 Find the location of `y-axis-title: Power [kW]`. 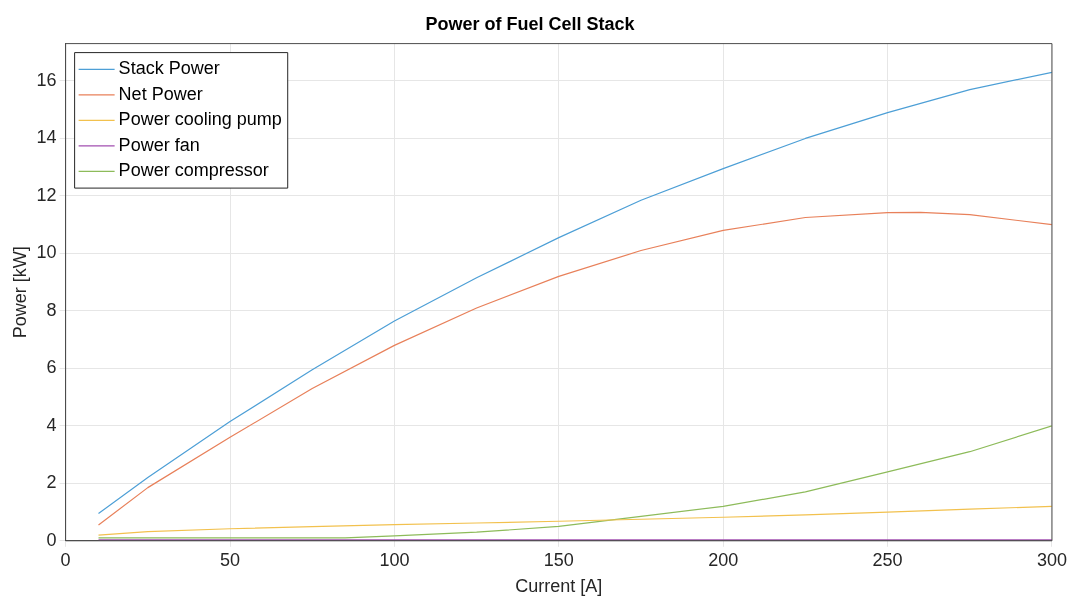

y-axis-title: Power [kW] is located at coordinates (19, 292).